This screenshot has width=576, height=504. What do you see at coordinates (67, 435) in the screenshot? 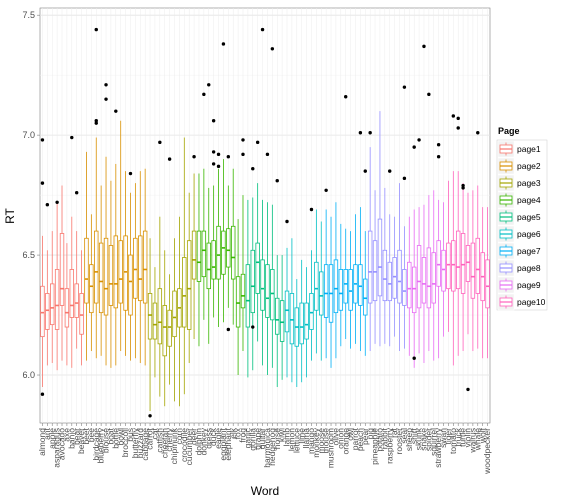
I see `x-tick-label: axe` at bounding box center [67, 435].